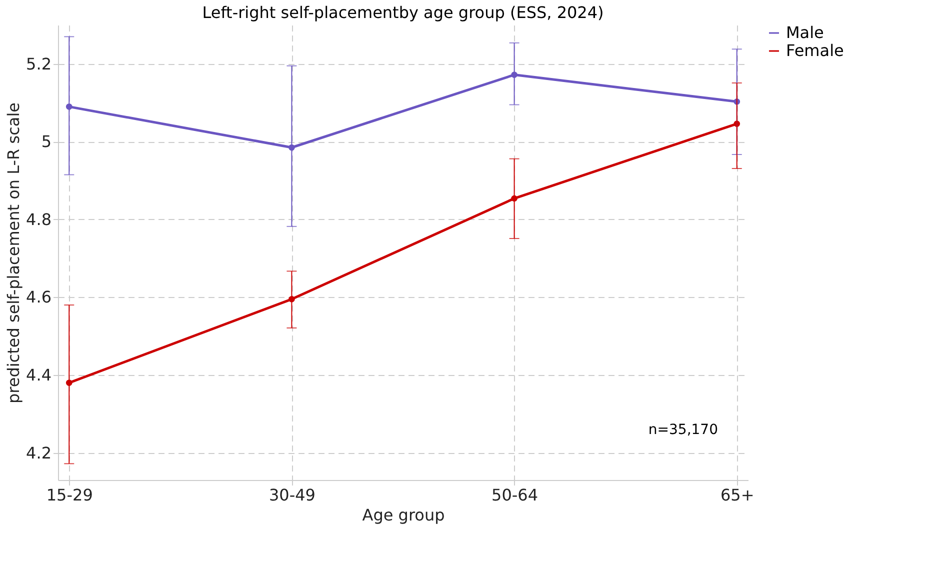 The height and width of the screenshot is (582, 940). Describe the element at coordinates (292, 495) in the screenshot. I see `x-tick-label: 30-49` at that location.